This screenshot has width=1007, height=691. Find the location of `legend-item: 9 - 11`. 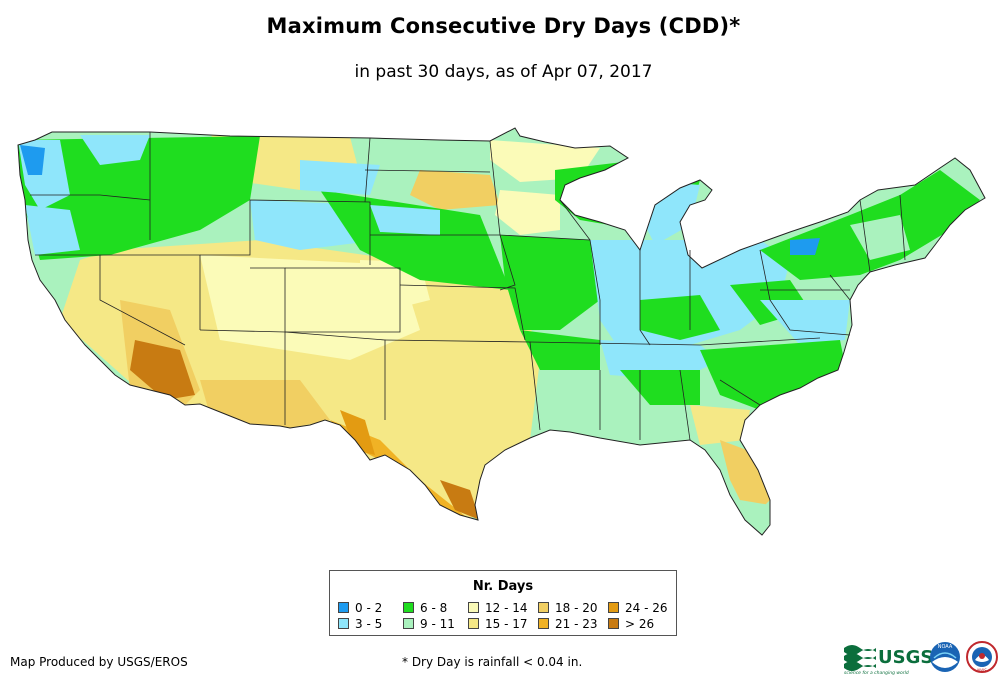

legend-item: 9 - 11 is located at coordinates (429, 624).